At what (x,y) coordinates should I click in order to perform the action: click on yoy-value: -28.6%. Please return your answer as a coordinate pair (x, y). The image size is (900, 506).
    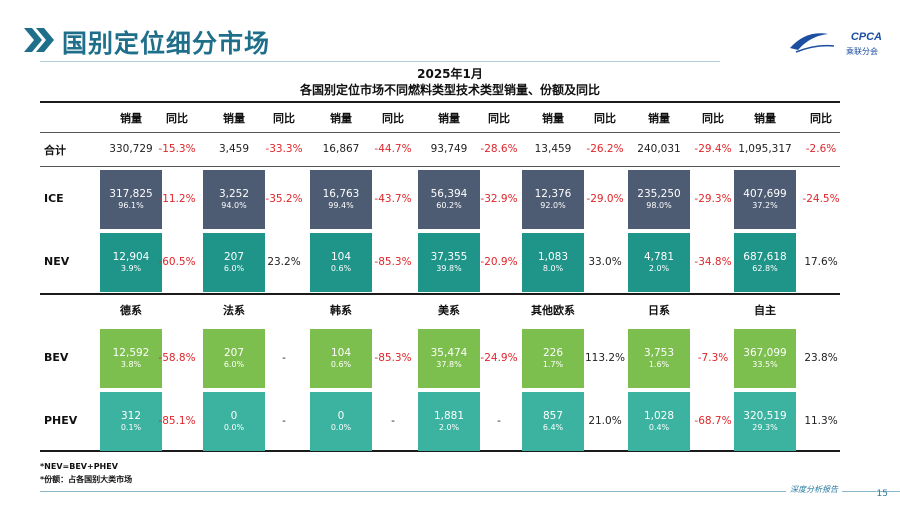
    Looking at the image, I should click on (499, 149).